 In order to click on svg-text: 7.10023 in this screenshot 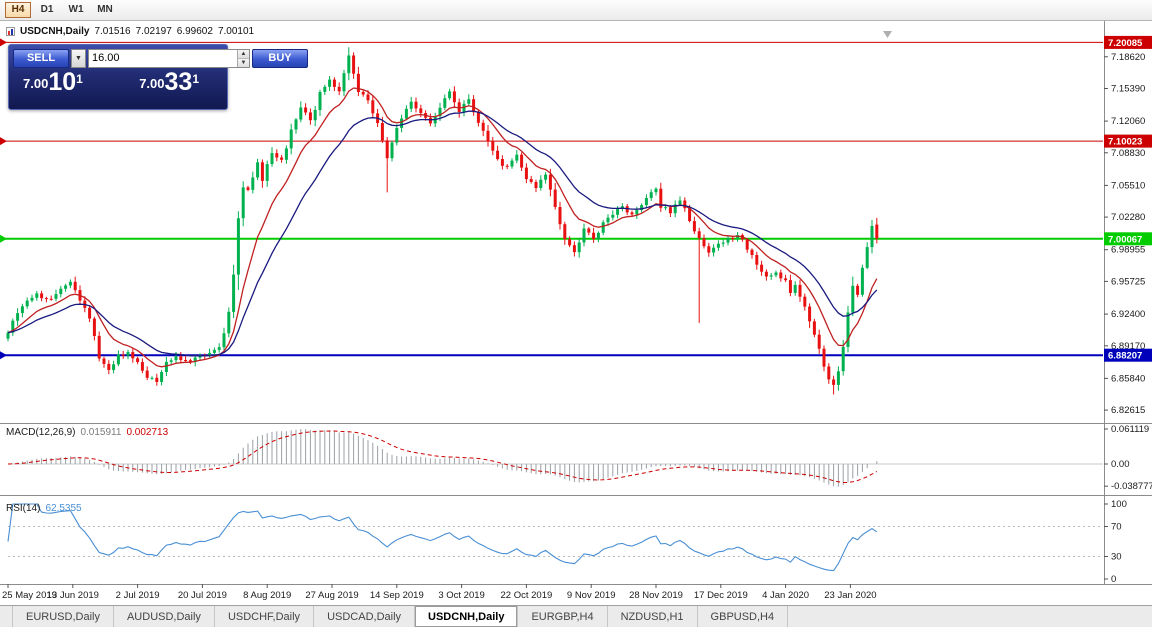, I will do `click(1125, 142)`.